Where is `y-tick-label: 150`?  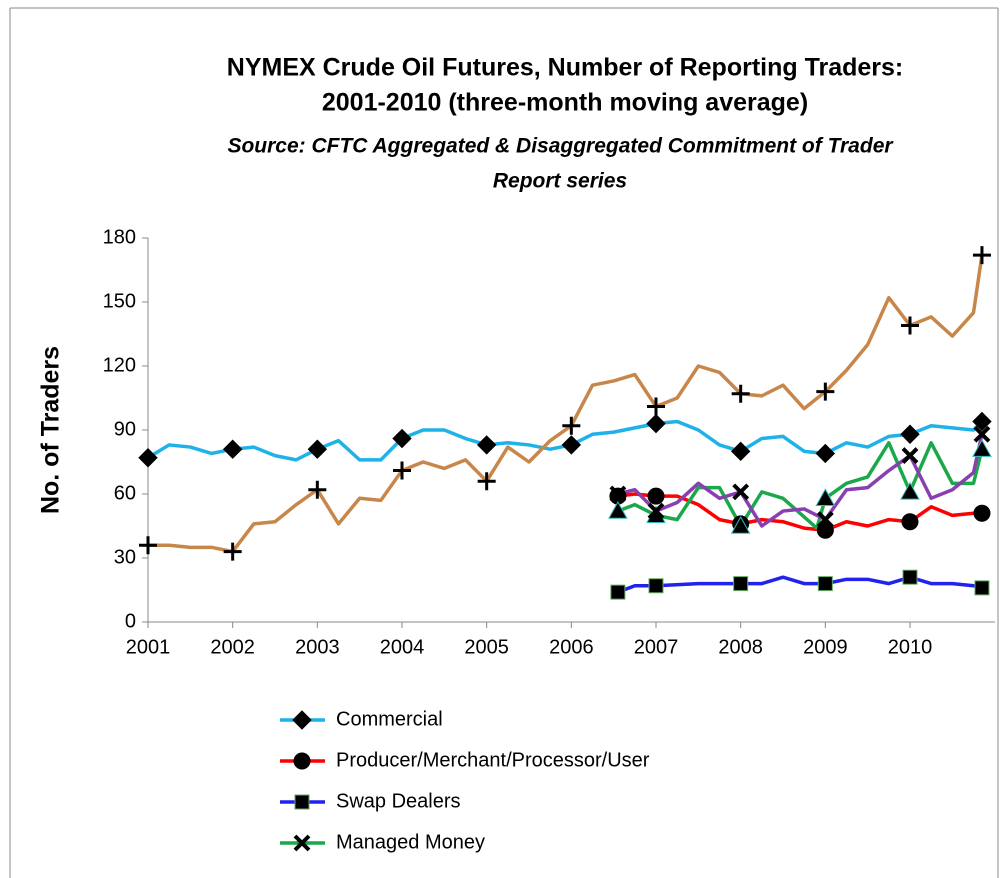 y-tick-label: 150 is located at coordinates (119, 301).